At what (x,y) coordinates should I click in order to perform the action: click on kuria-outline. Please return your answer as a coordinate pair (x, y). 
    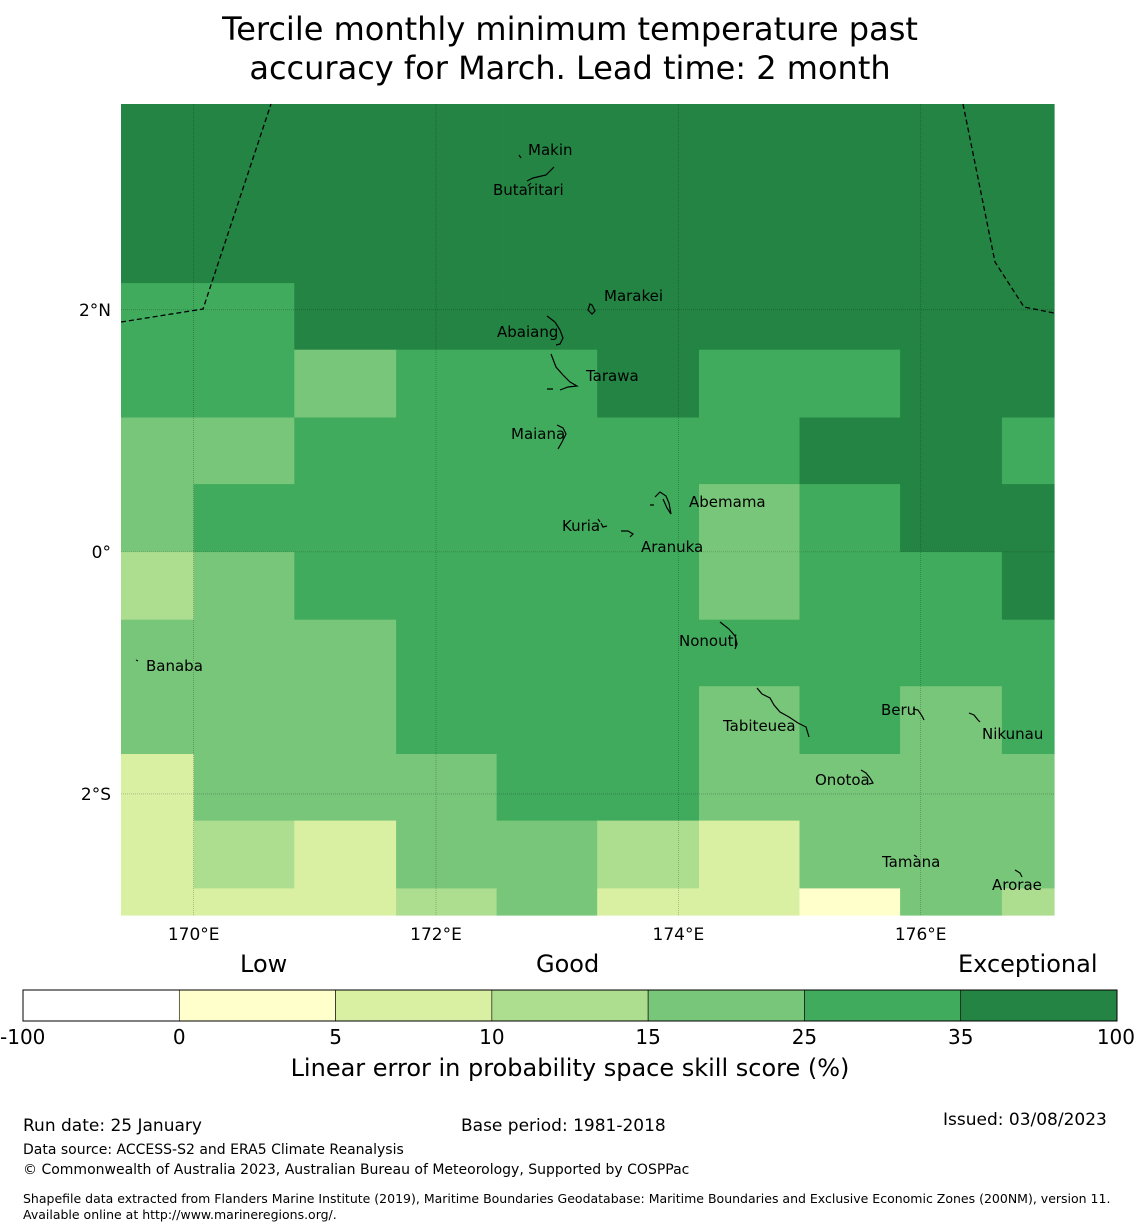
    Looking at the image, I should click on (602, 523).